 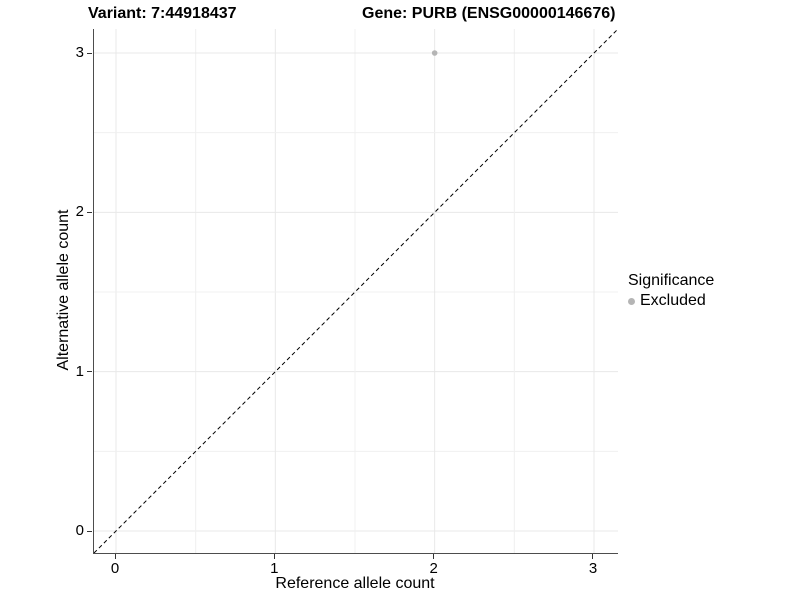 I want to click on x-tick-label: 2, so click(x=433, y=568).